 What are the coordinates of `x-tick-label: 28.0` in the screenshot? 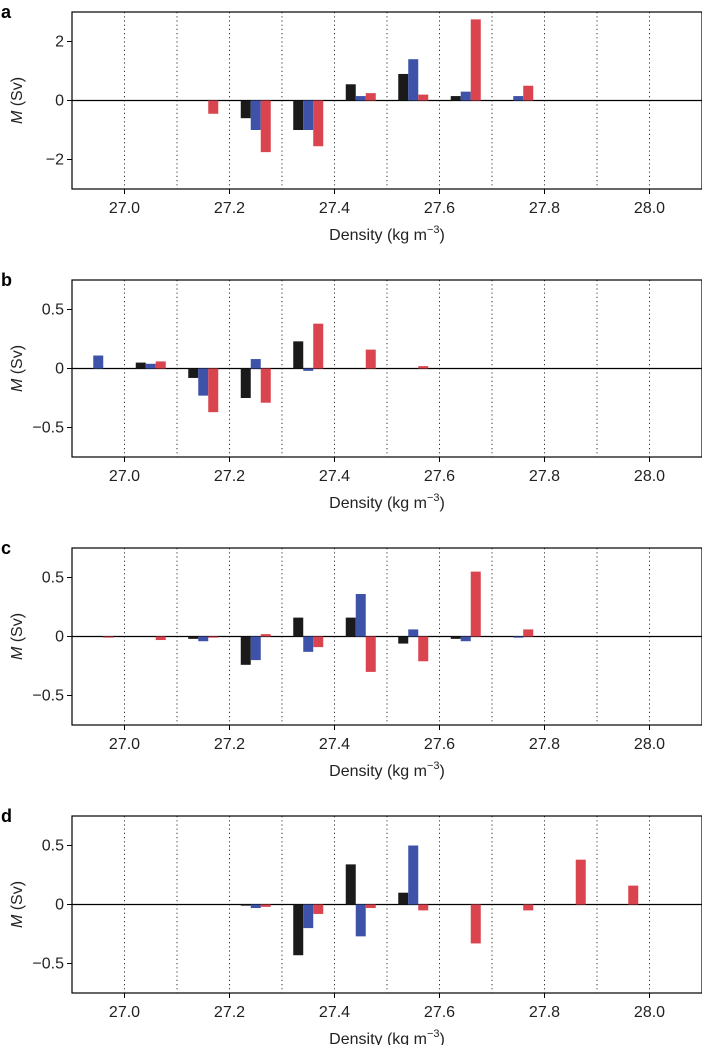 It's located at (649, 208).